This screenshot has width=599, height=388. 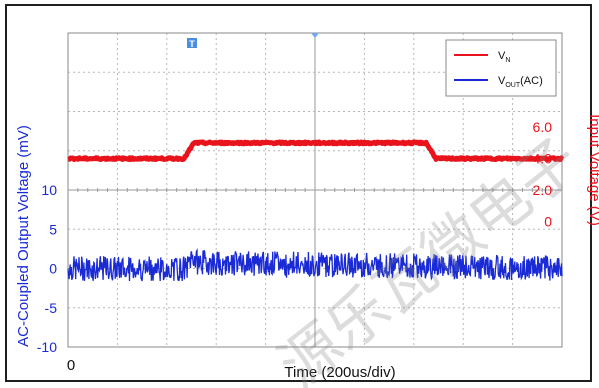 What do you see at coordinates (339, 372) in the screenshot?
I see `x-axis-title: Time (200us/div)` at bounding box center [339, 372].